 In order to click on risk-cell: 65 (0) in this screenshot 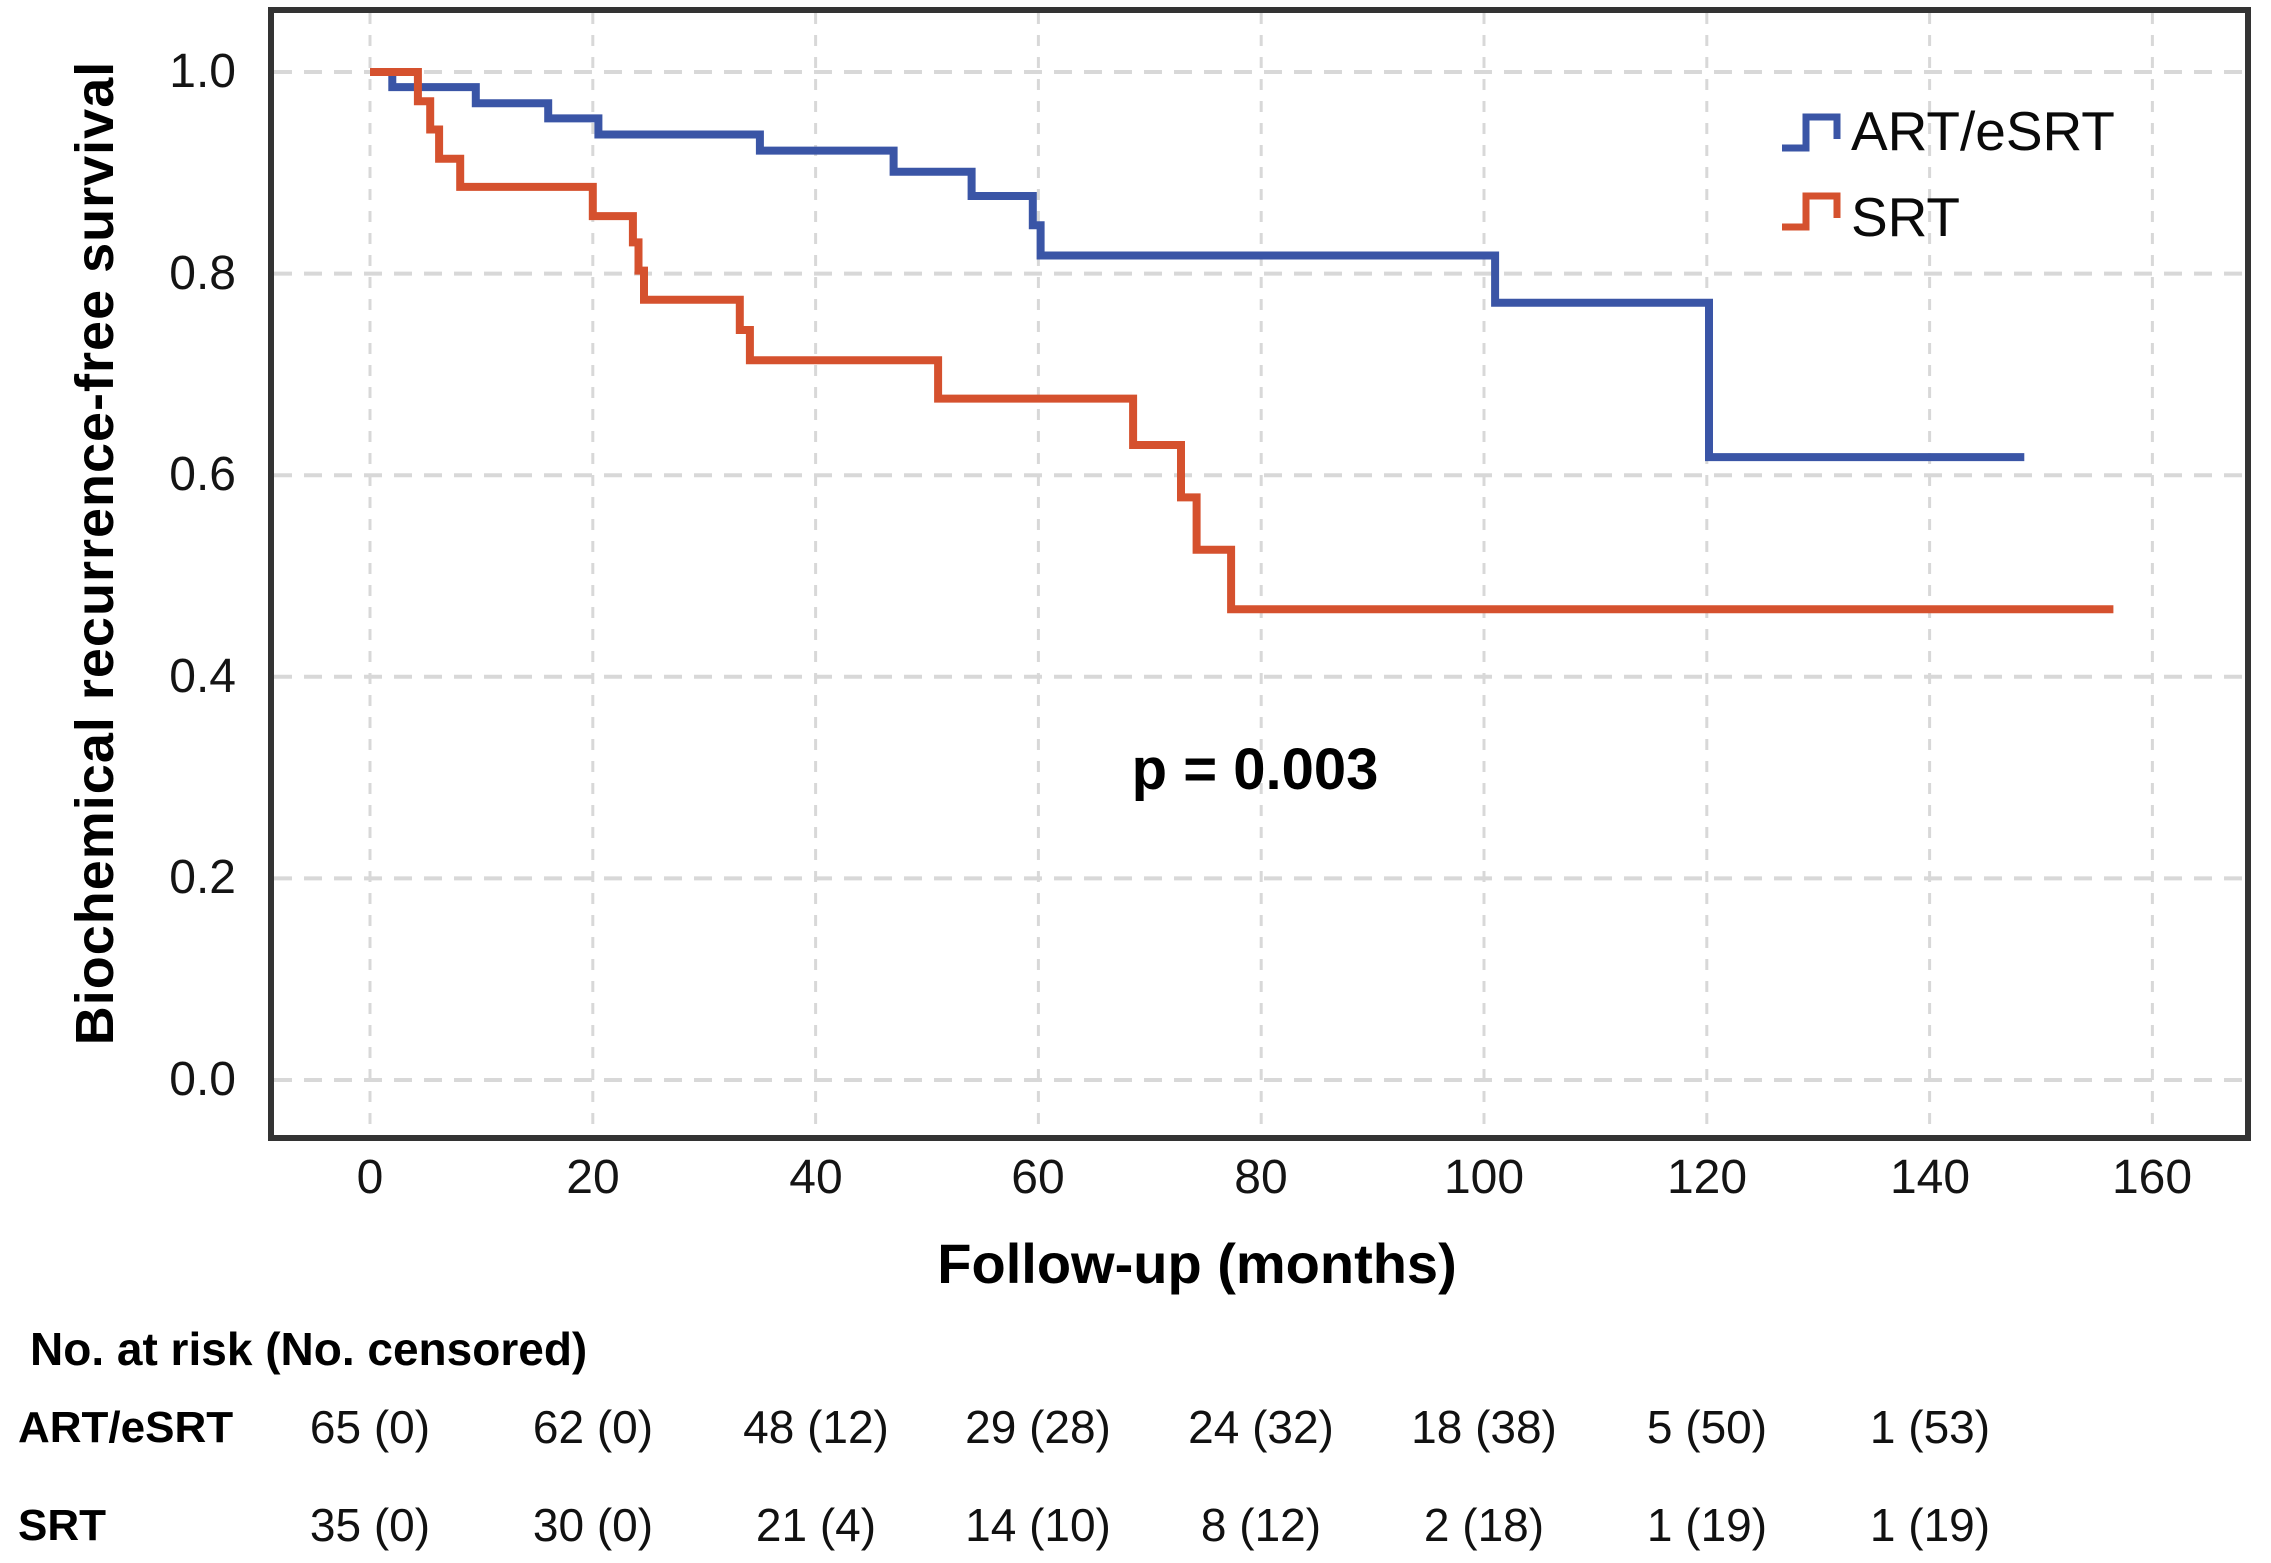, I will do `click(370, 1427)`.